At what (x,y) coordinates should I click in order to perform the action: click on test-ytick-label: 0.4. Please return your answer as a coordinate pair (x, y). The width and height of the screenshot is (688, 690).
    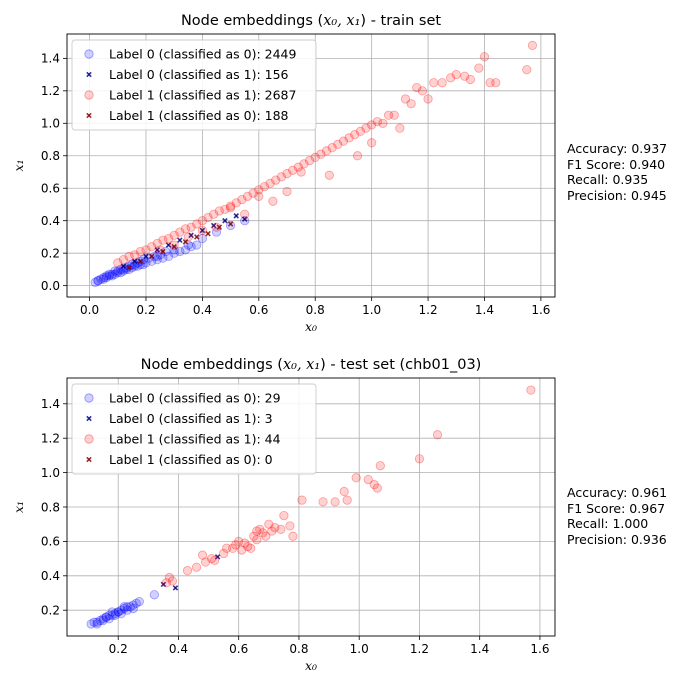
    Looking at the image, I should click on (50, 576).